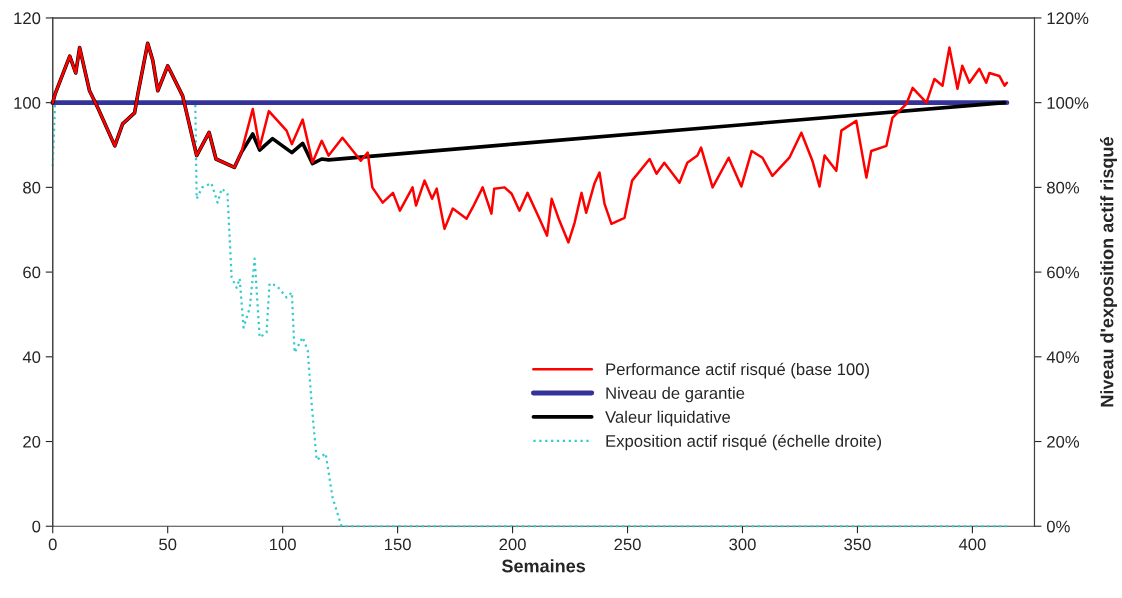 The height and width of the screenshot is (598, 1122). What do you see at coordinates (32, 187) in the screenshot?
I see `y-tick-label: 80` at bounding box center [32, 187].